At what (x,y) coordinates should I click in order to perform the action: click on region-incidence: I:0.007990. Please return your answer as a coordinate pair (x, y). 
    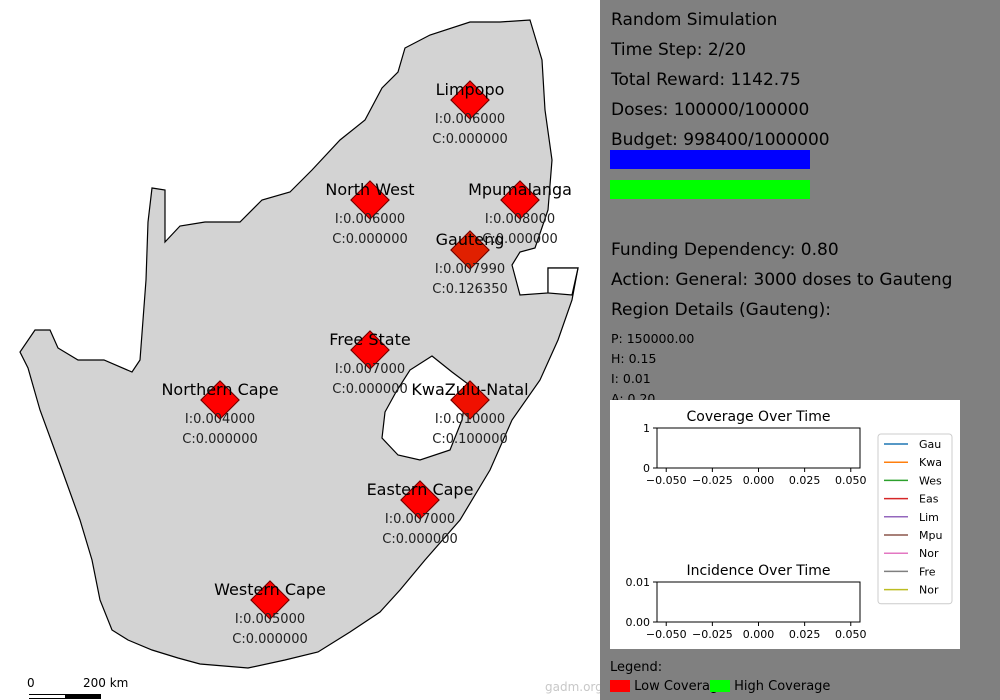
    Looking at the image, I should click on (470, 269).